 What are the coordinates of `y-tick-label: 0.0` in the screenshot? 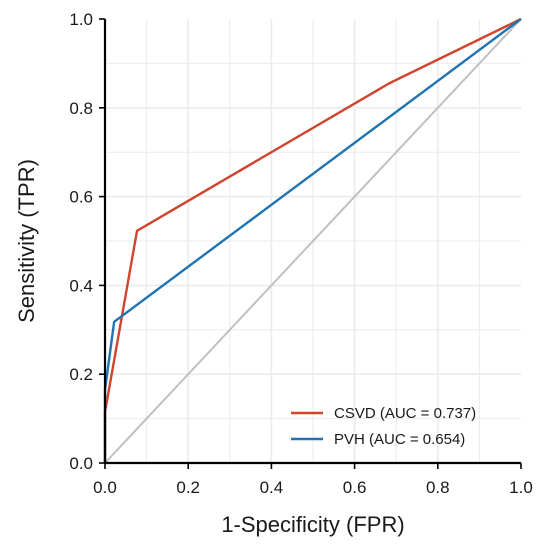 It's located at (81, 463).